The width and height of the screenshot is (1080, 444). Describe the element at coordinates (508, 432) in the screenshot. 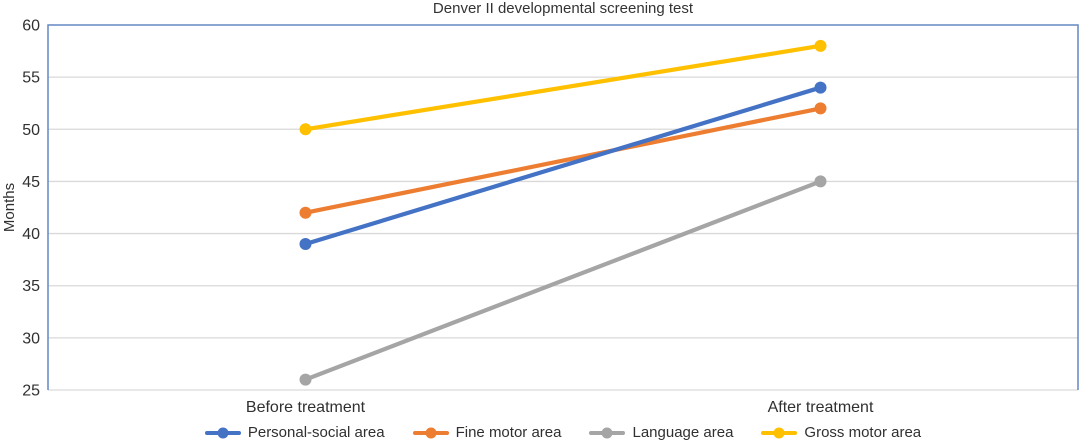

I see `legend-label: Fine motor area` at that location.